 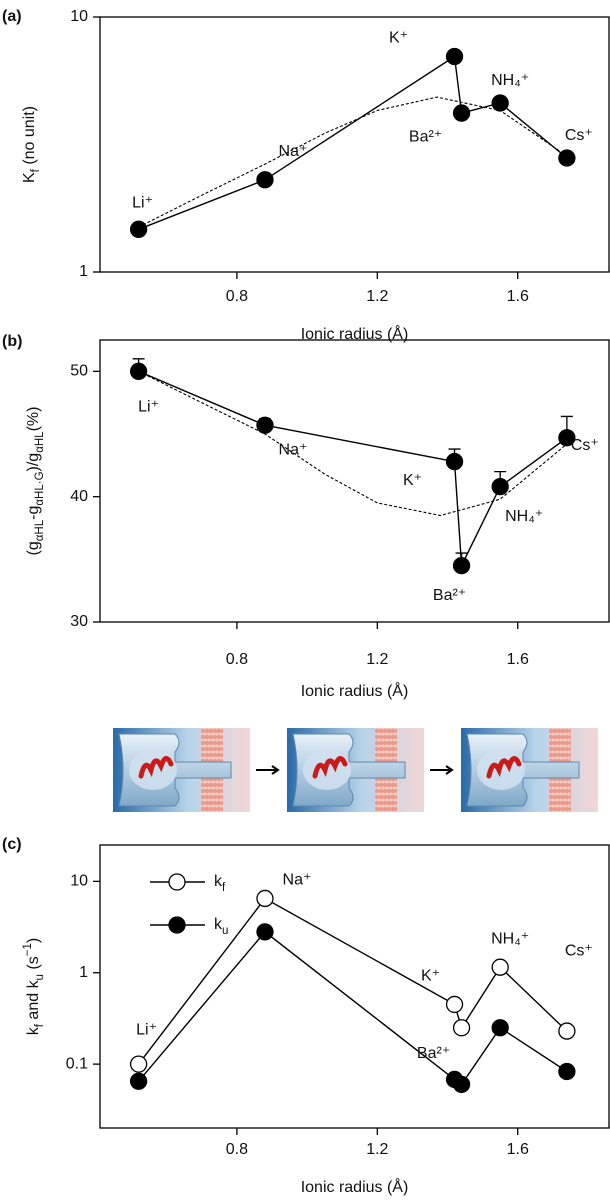 What do you see at coordinates (40, 977) in the screenshot?
I see `y-label-part: u` at bounding box center [40, 977].